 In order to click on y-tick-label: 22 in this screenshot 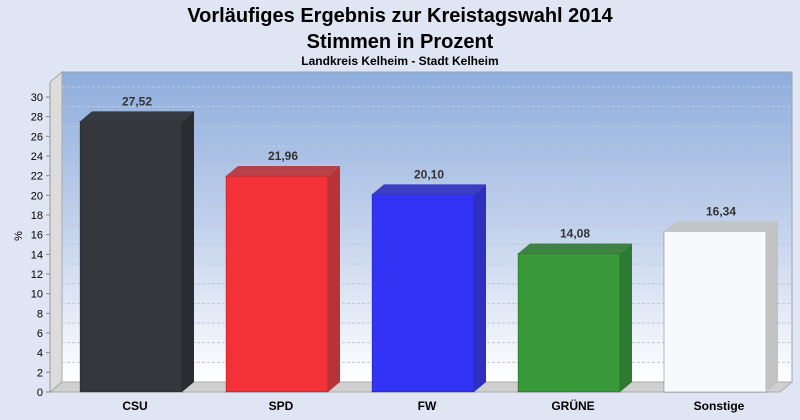, I will do `click(37, 177)`.